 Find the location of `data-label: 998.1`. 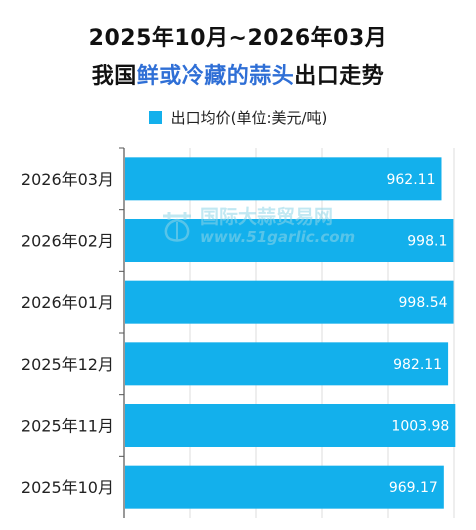

data-label: 998.1 is located at coordinates (427, 242).